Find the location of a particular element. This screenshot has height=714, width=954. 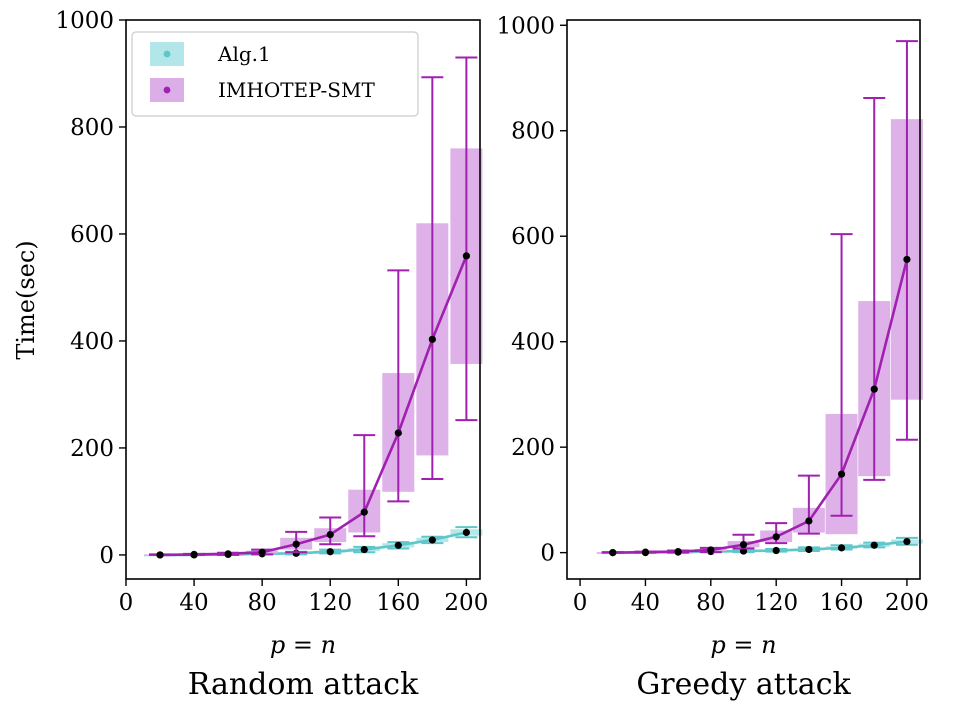

legend-item-imhotep-smt: IMHOTEP-SMT is located at coordinates (262, 90).